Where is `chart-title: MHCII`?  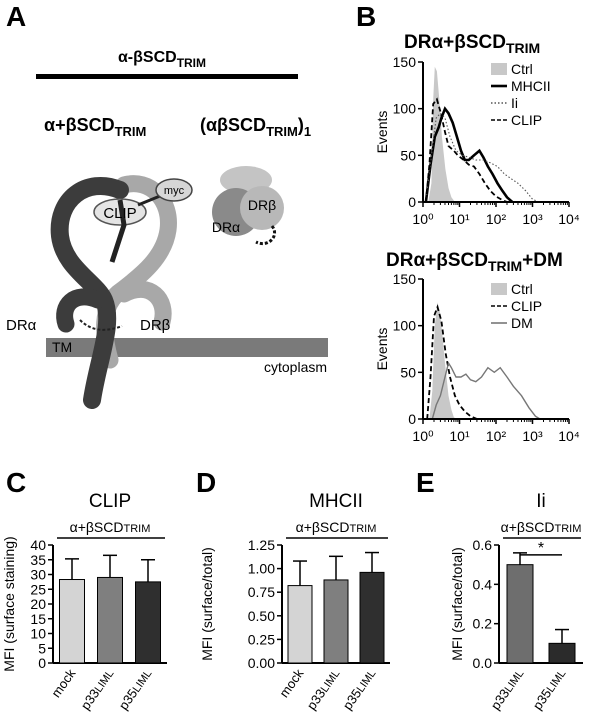 chart-title: MHCII is located at coordinates (336, 501).